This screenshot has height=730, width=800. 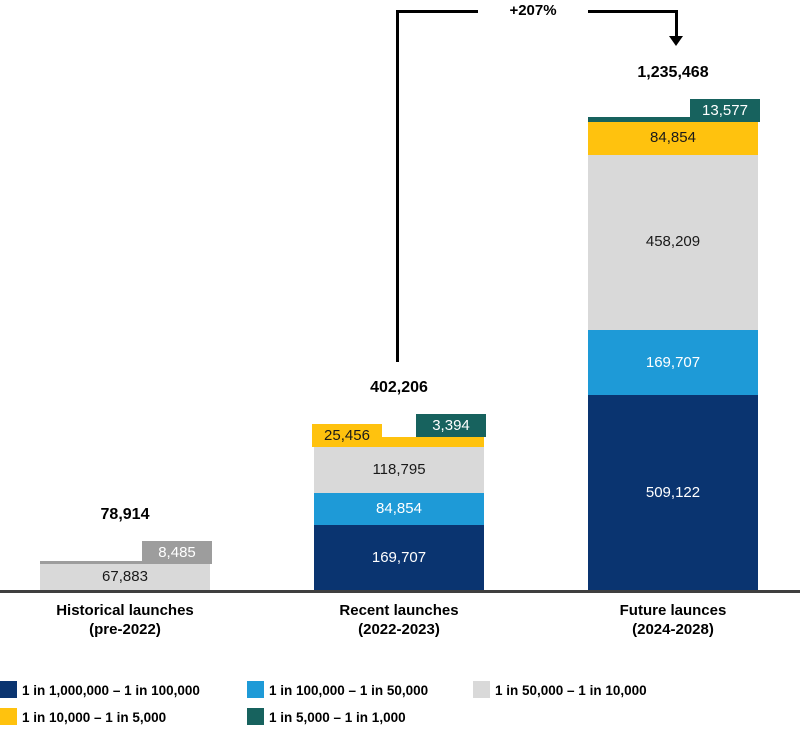 I want to click on segment-label: 458,209, so click(x=673, y=242).